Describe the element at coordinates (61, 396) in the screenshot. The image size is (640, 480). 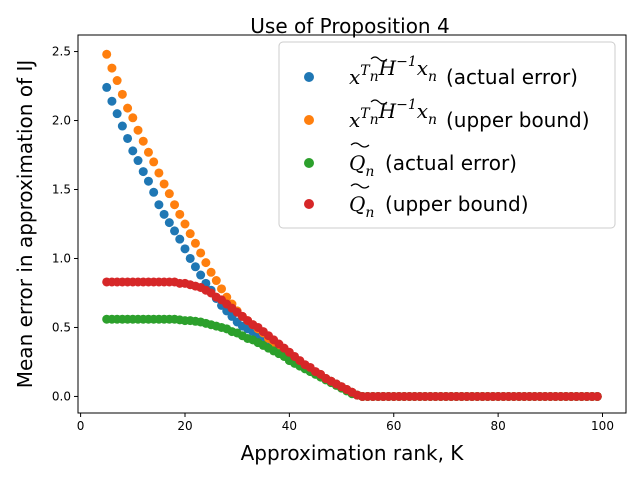
I see `y-tick-label: 0.0` at that location.